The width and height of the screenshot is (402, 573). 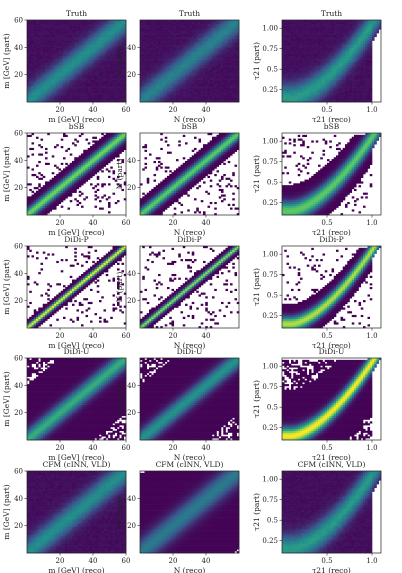 What do you see at coordinates (6, 60) in the screenshot?
I see `y-axis-label: m [GeV] (part)` at bounding box center [6, 60].